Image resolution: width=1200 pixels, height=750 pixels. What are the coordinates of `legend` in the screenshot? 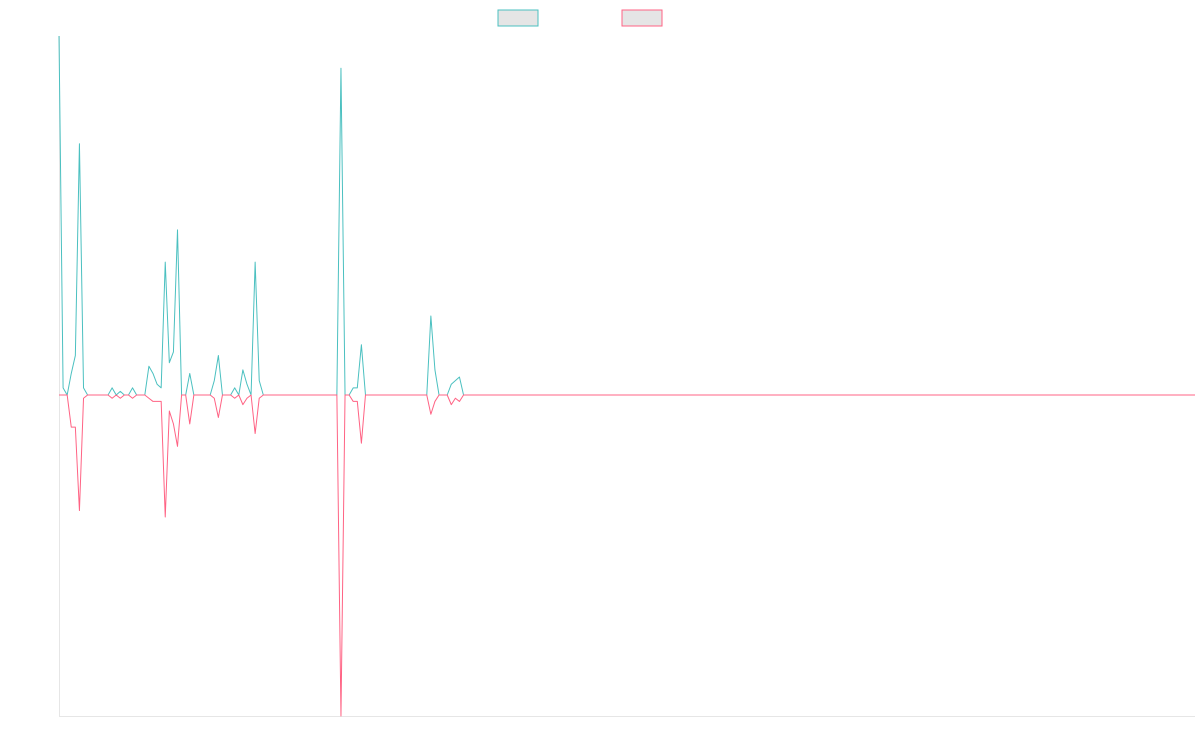 It's located at (580, 18).